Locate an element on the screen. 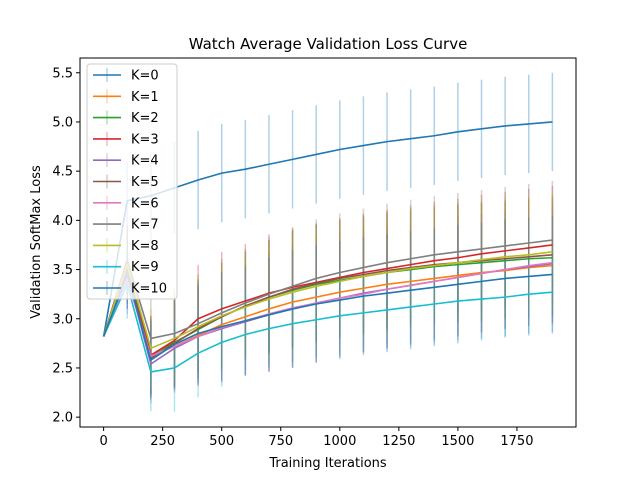  y-tick-label: 3.0 is located at coordinates (62, 319).